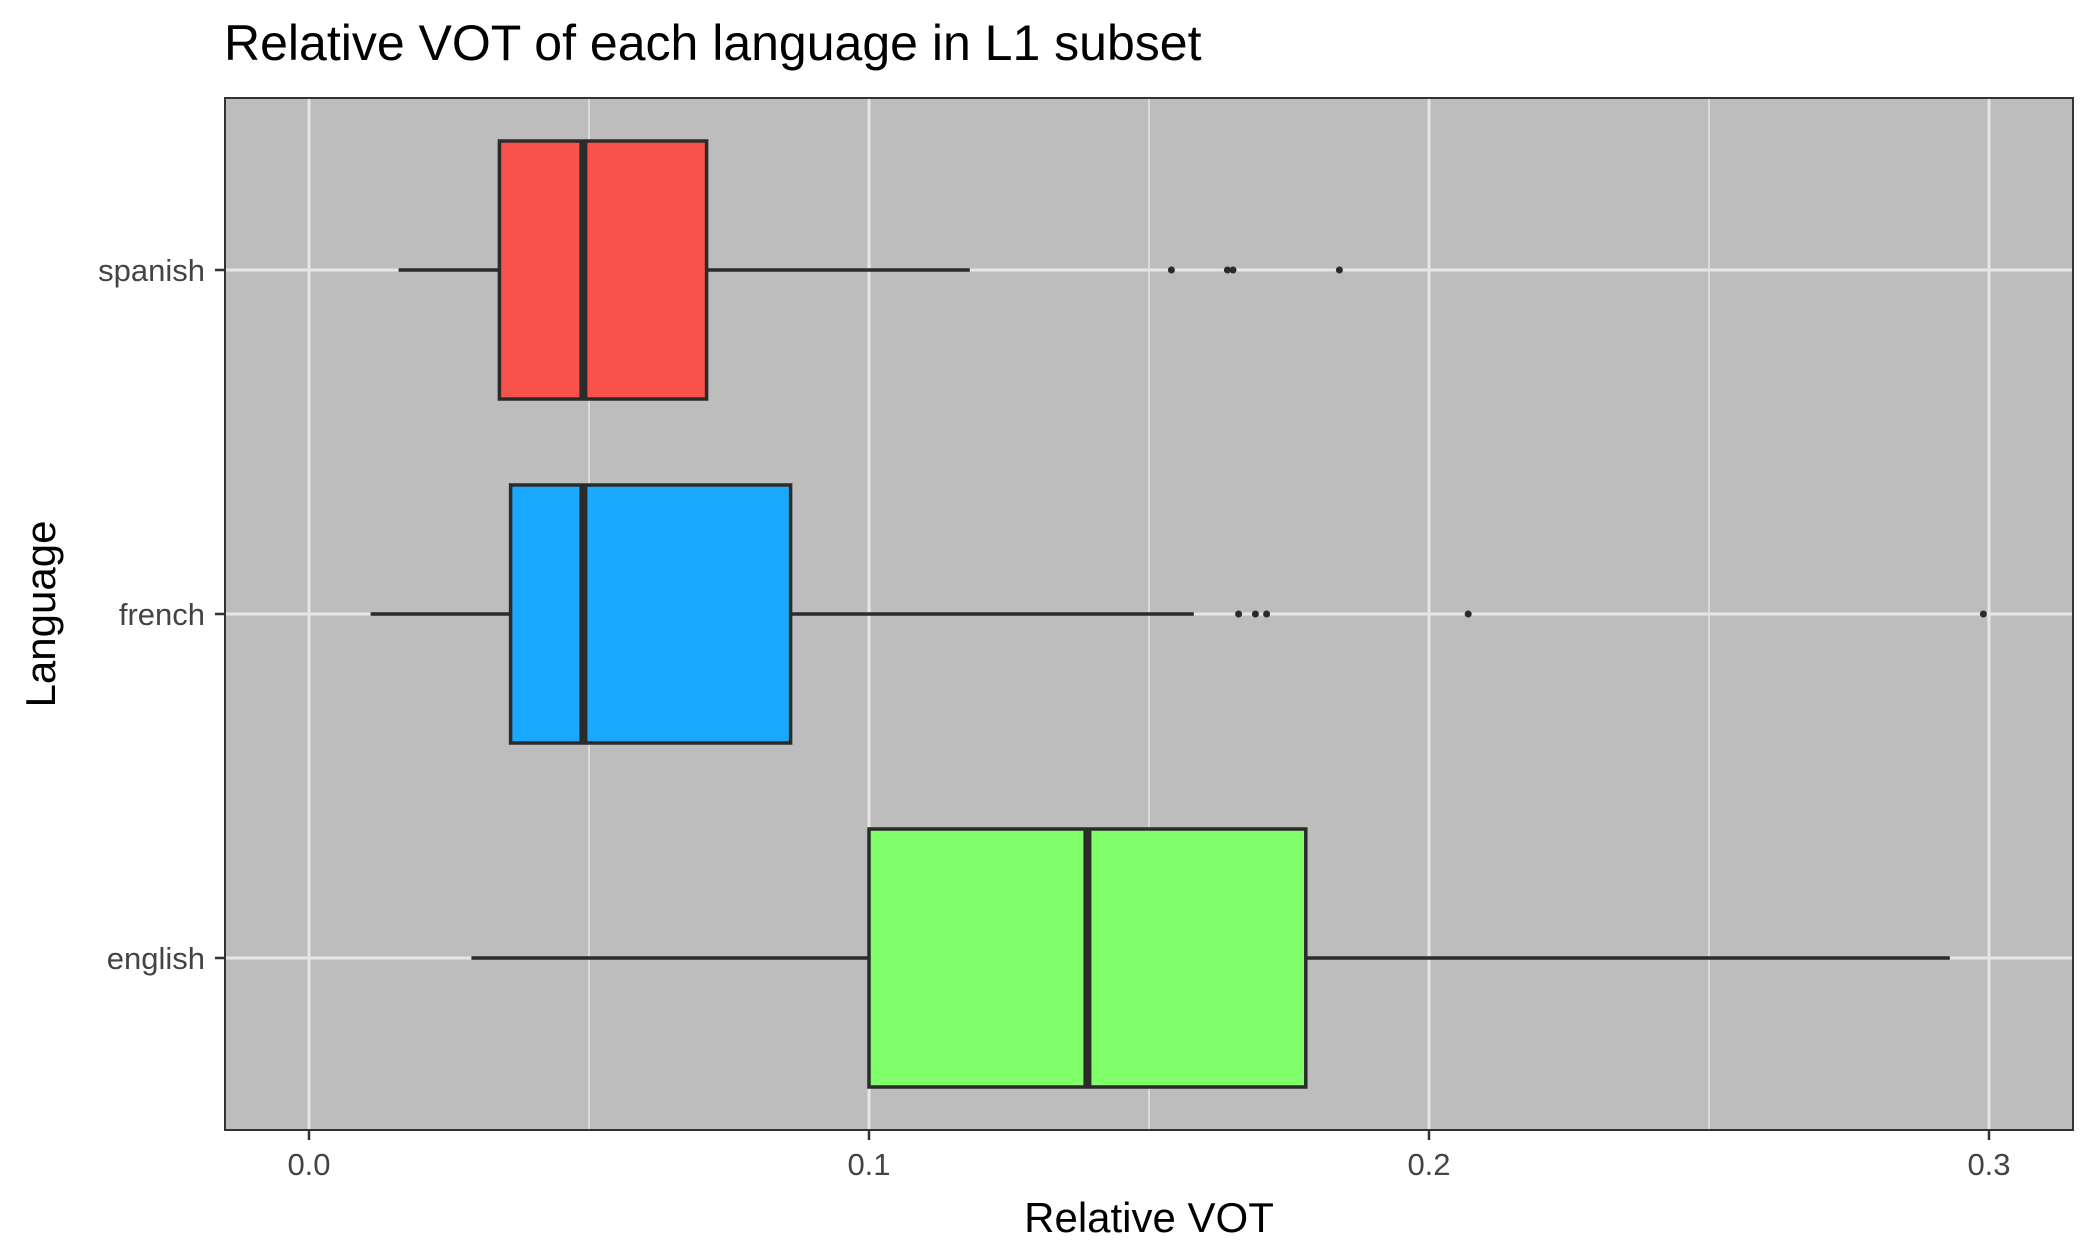 This screenshot has height=1258, width=2095. What do you see at coordinates (603, 270) in the screenshot?
I see `box-spanish` at bounding box center [603, 270].